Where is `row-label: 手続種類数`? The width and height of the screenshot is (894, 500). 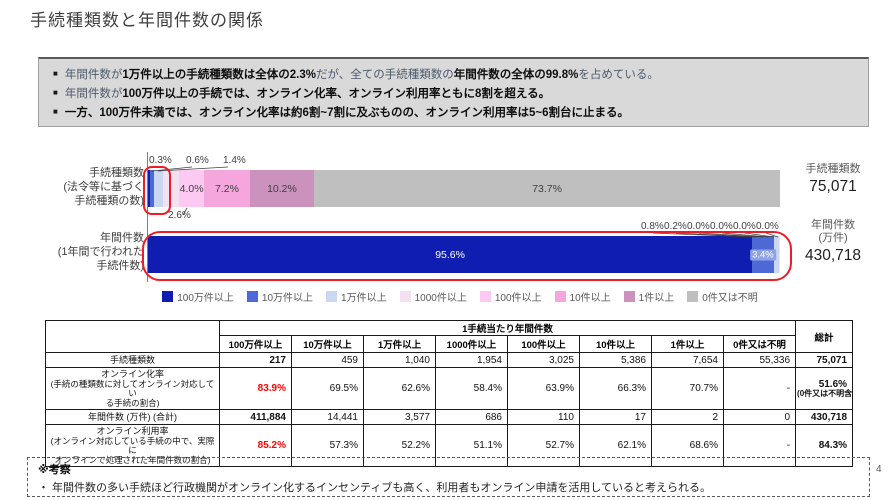 row-label: 手続種類数 is located at coordinates (132, 359).